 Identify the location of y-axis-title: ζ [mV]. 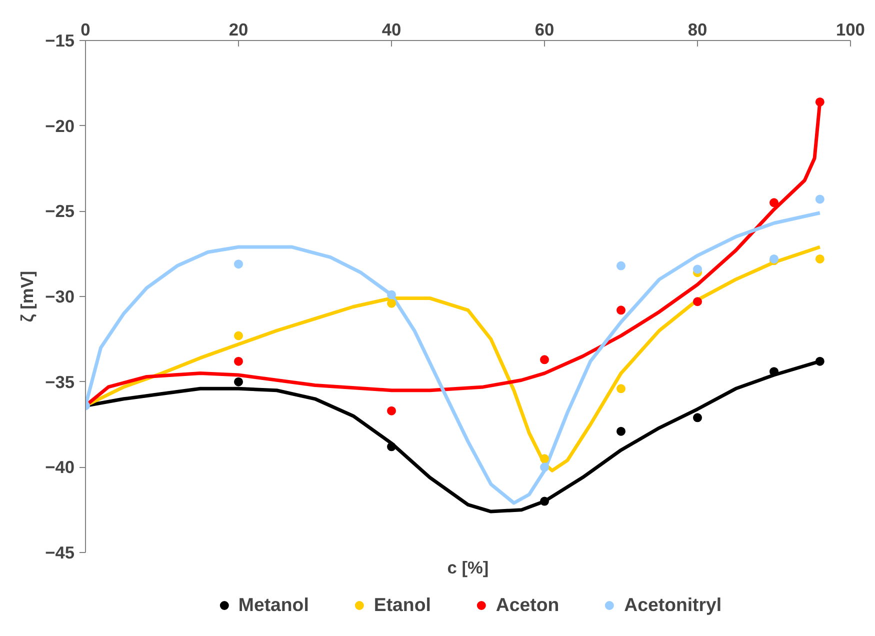
(27, 296).